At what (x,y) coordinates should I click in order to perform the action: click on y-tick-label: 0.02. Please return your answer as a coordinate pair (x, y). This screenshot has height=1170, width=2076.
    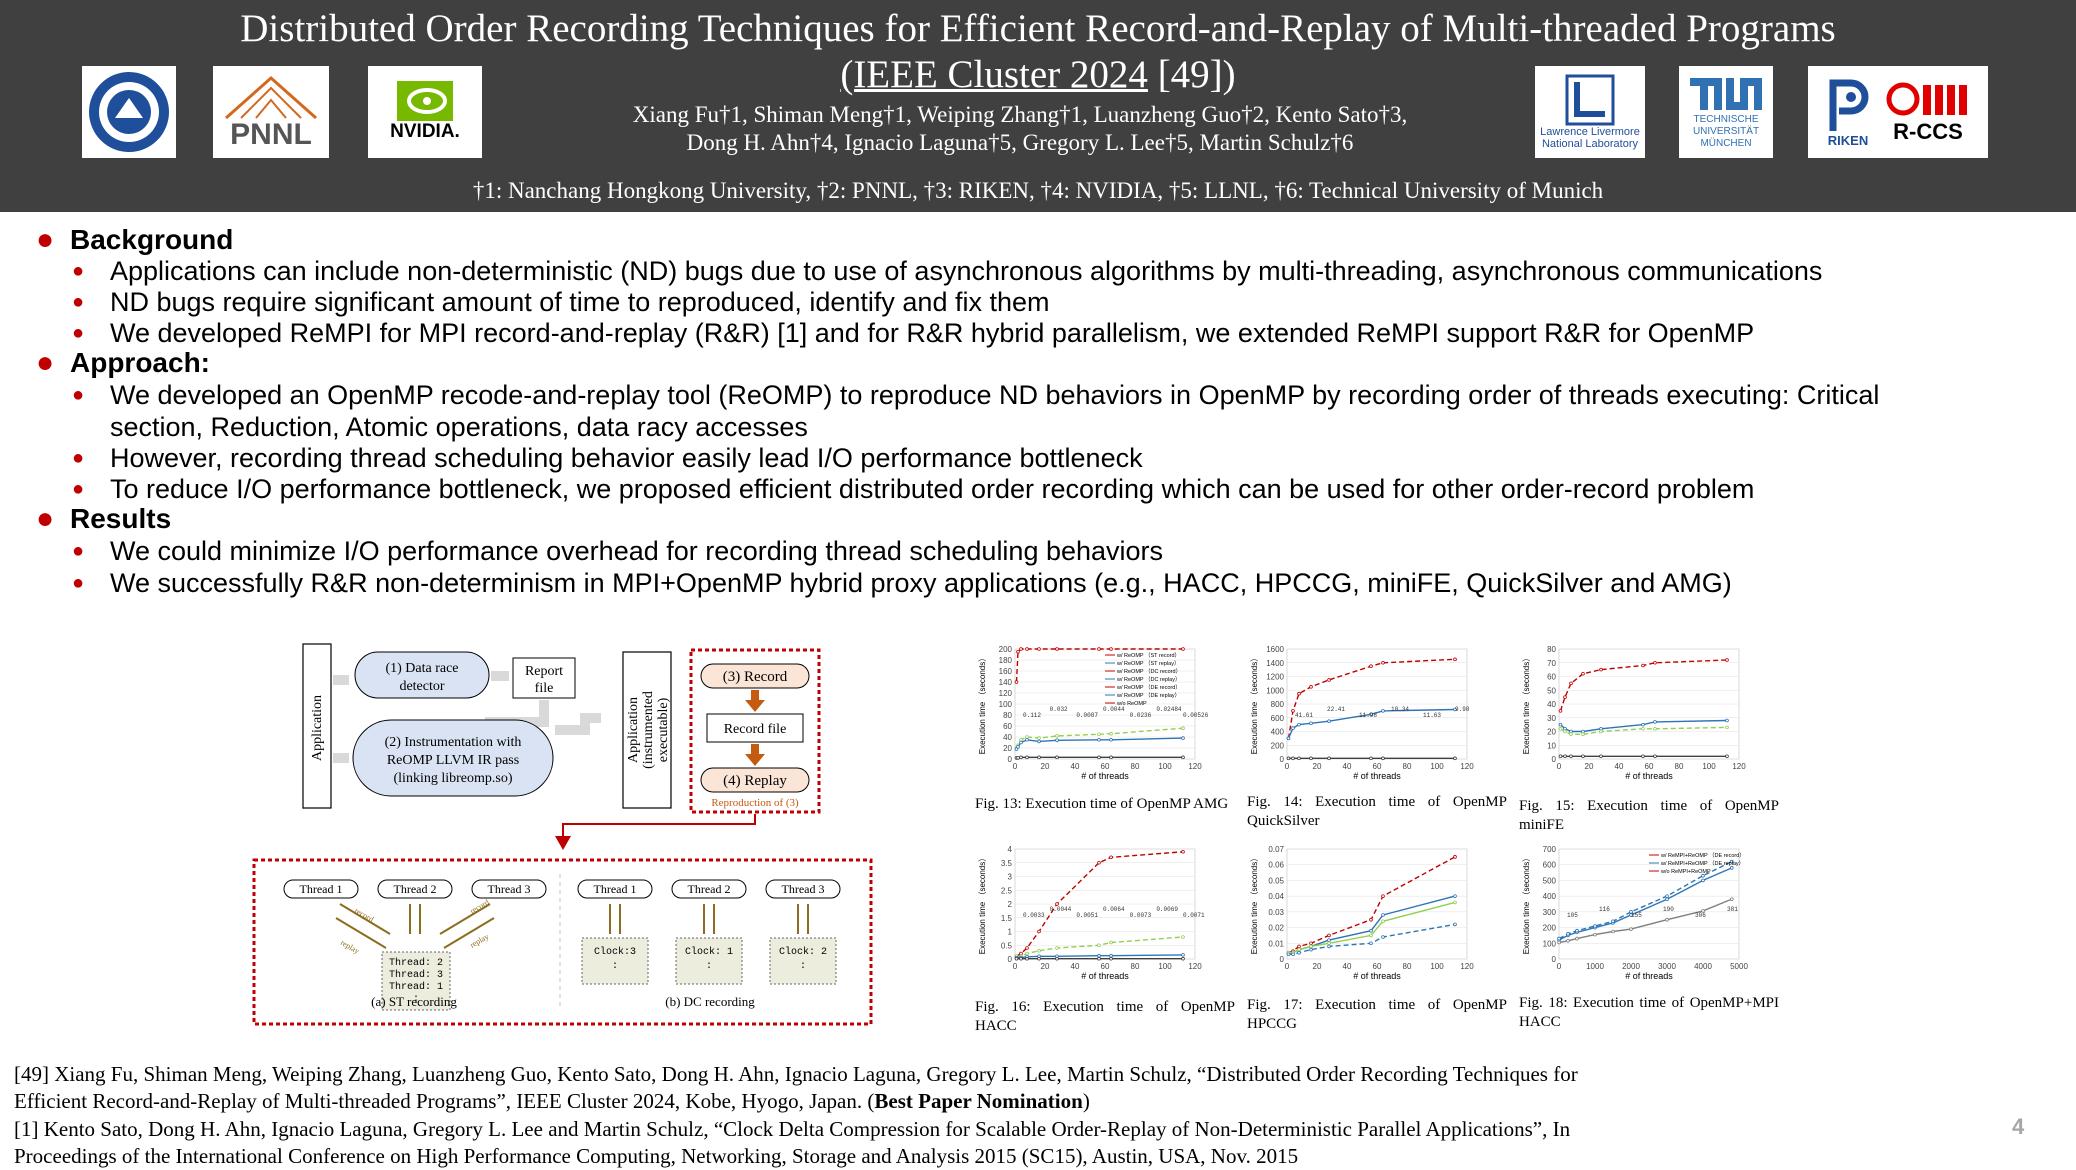
    Looking at the image, I should click on (1276, 928).